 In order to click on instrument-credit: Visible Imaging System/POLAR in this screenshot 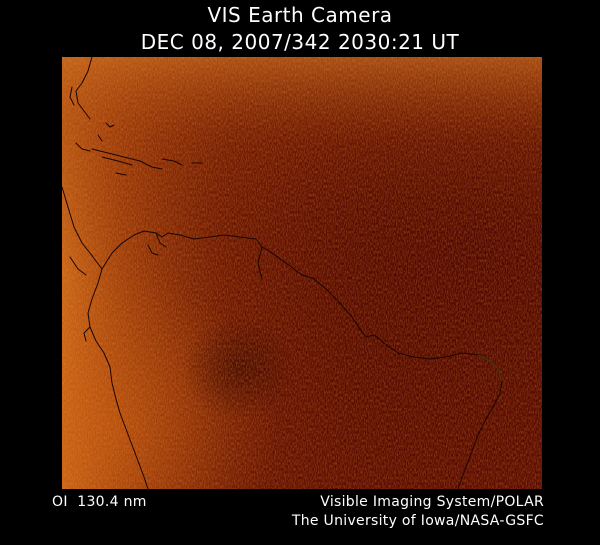, I will do `click(432, 502)`.